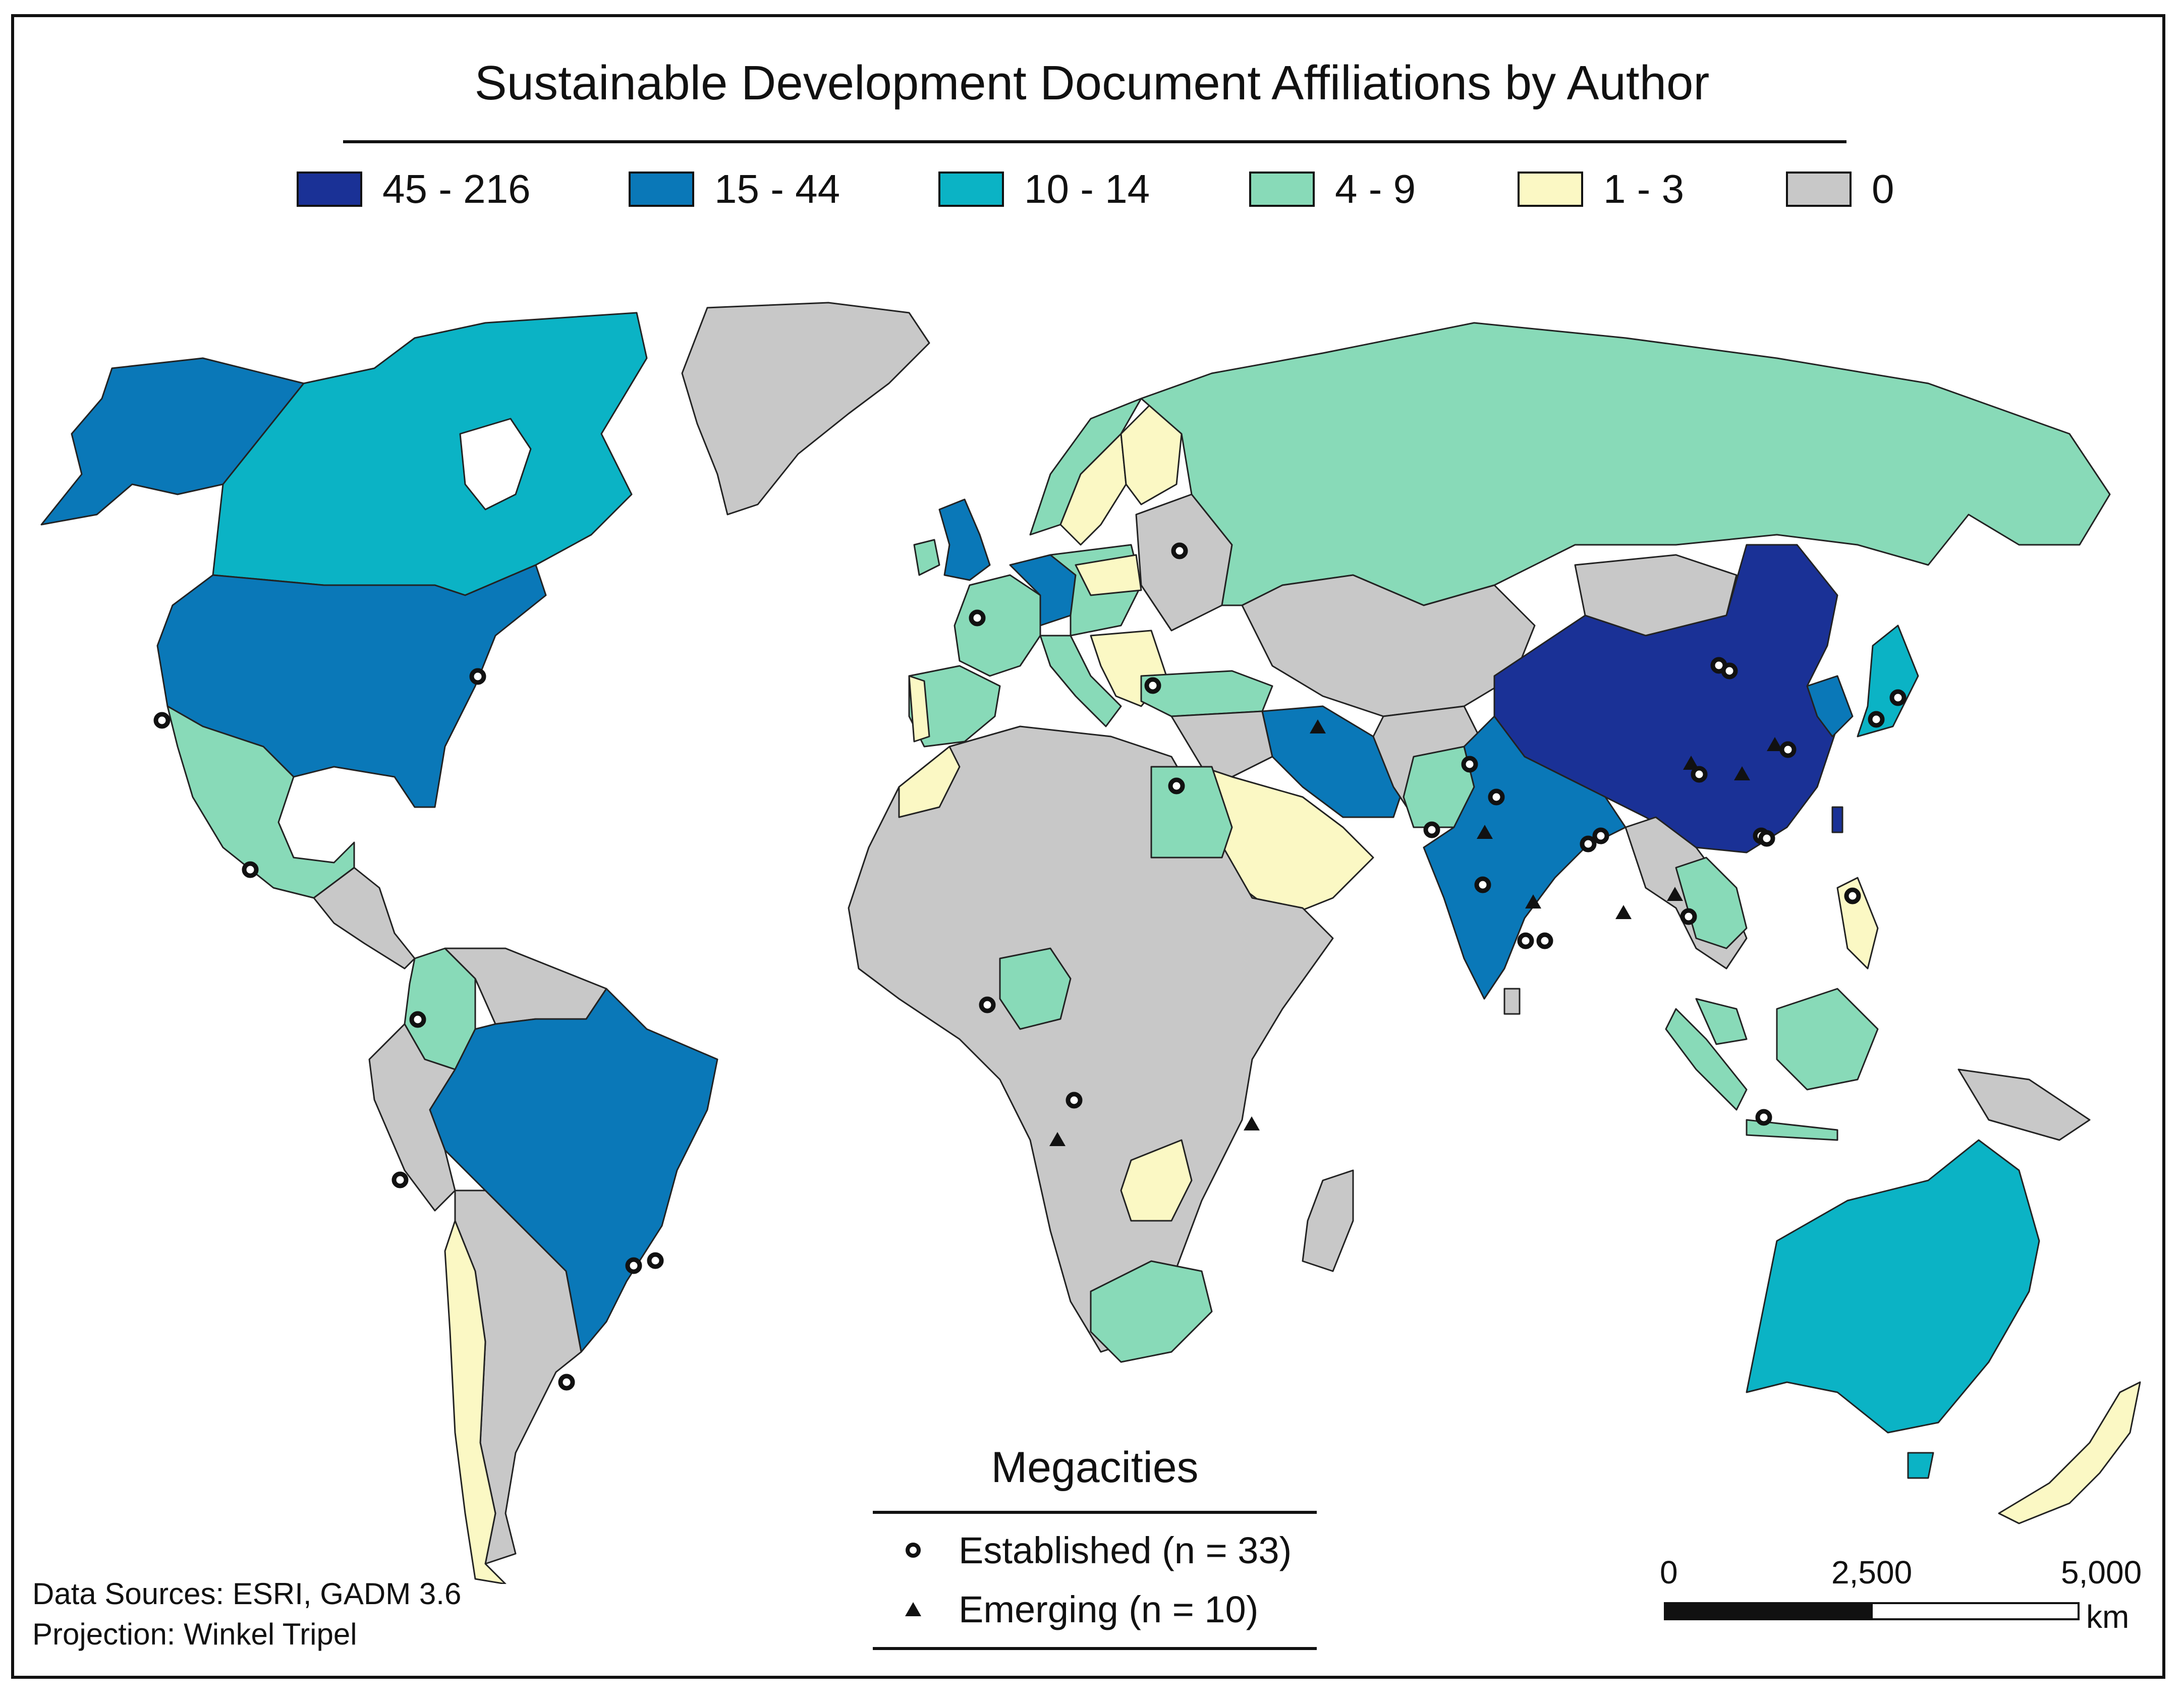  I want to click on legend-label: 0, so click(1883, 188).